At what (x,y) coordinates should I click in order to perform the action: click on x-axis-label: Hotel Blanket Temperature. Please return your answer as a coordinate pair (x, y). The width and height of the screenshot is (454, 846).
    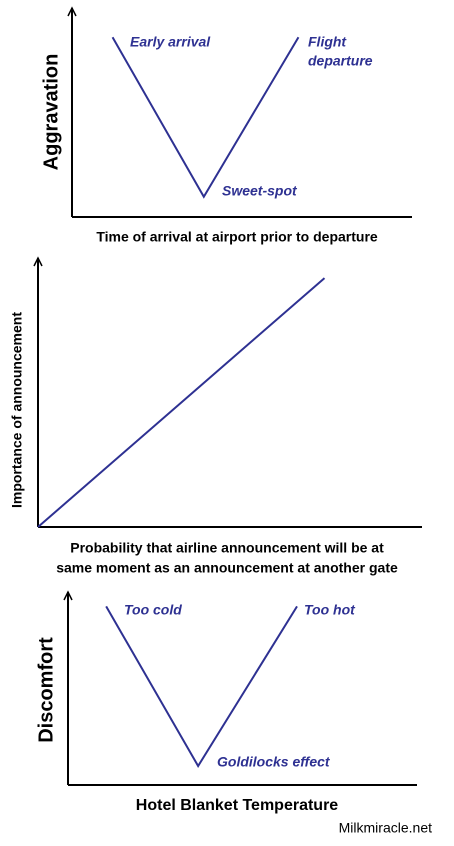
    Looking at the image, I should click on (237, 805).